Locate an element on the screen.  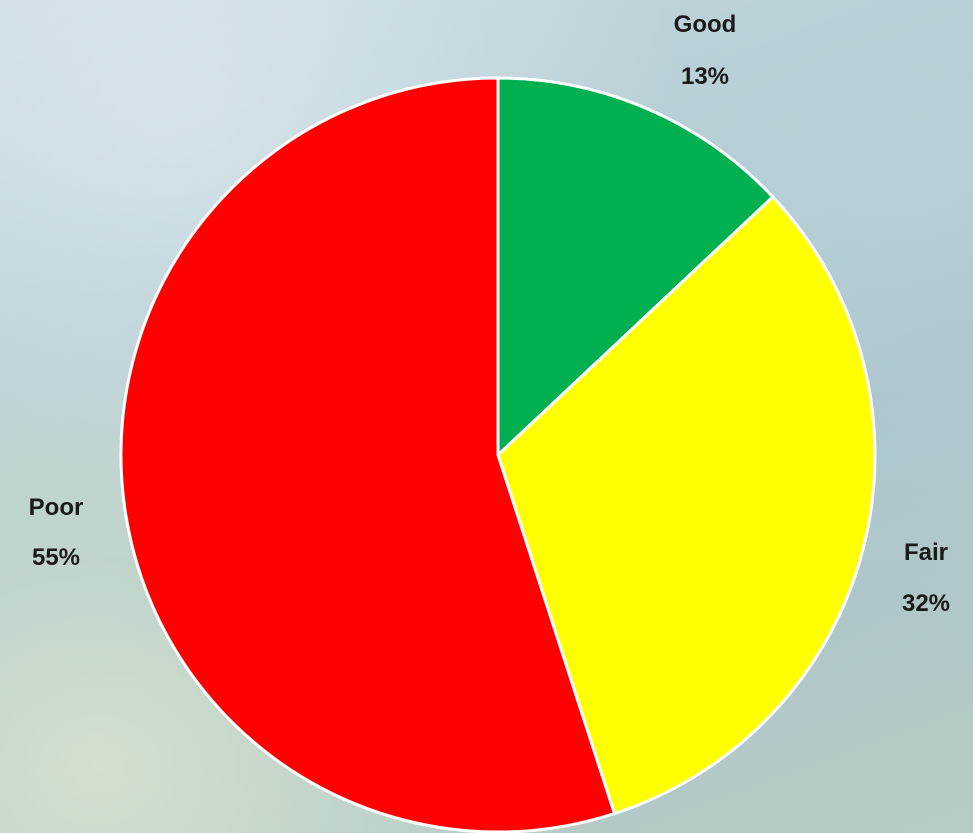
pie-label-fair: Fair 32% is located at coordinates (926, 578).